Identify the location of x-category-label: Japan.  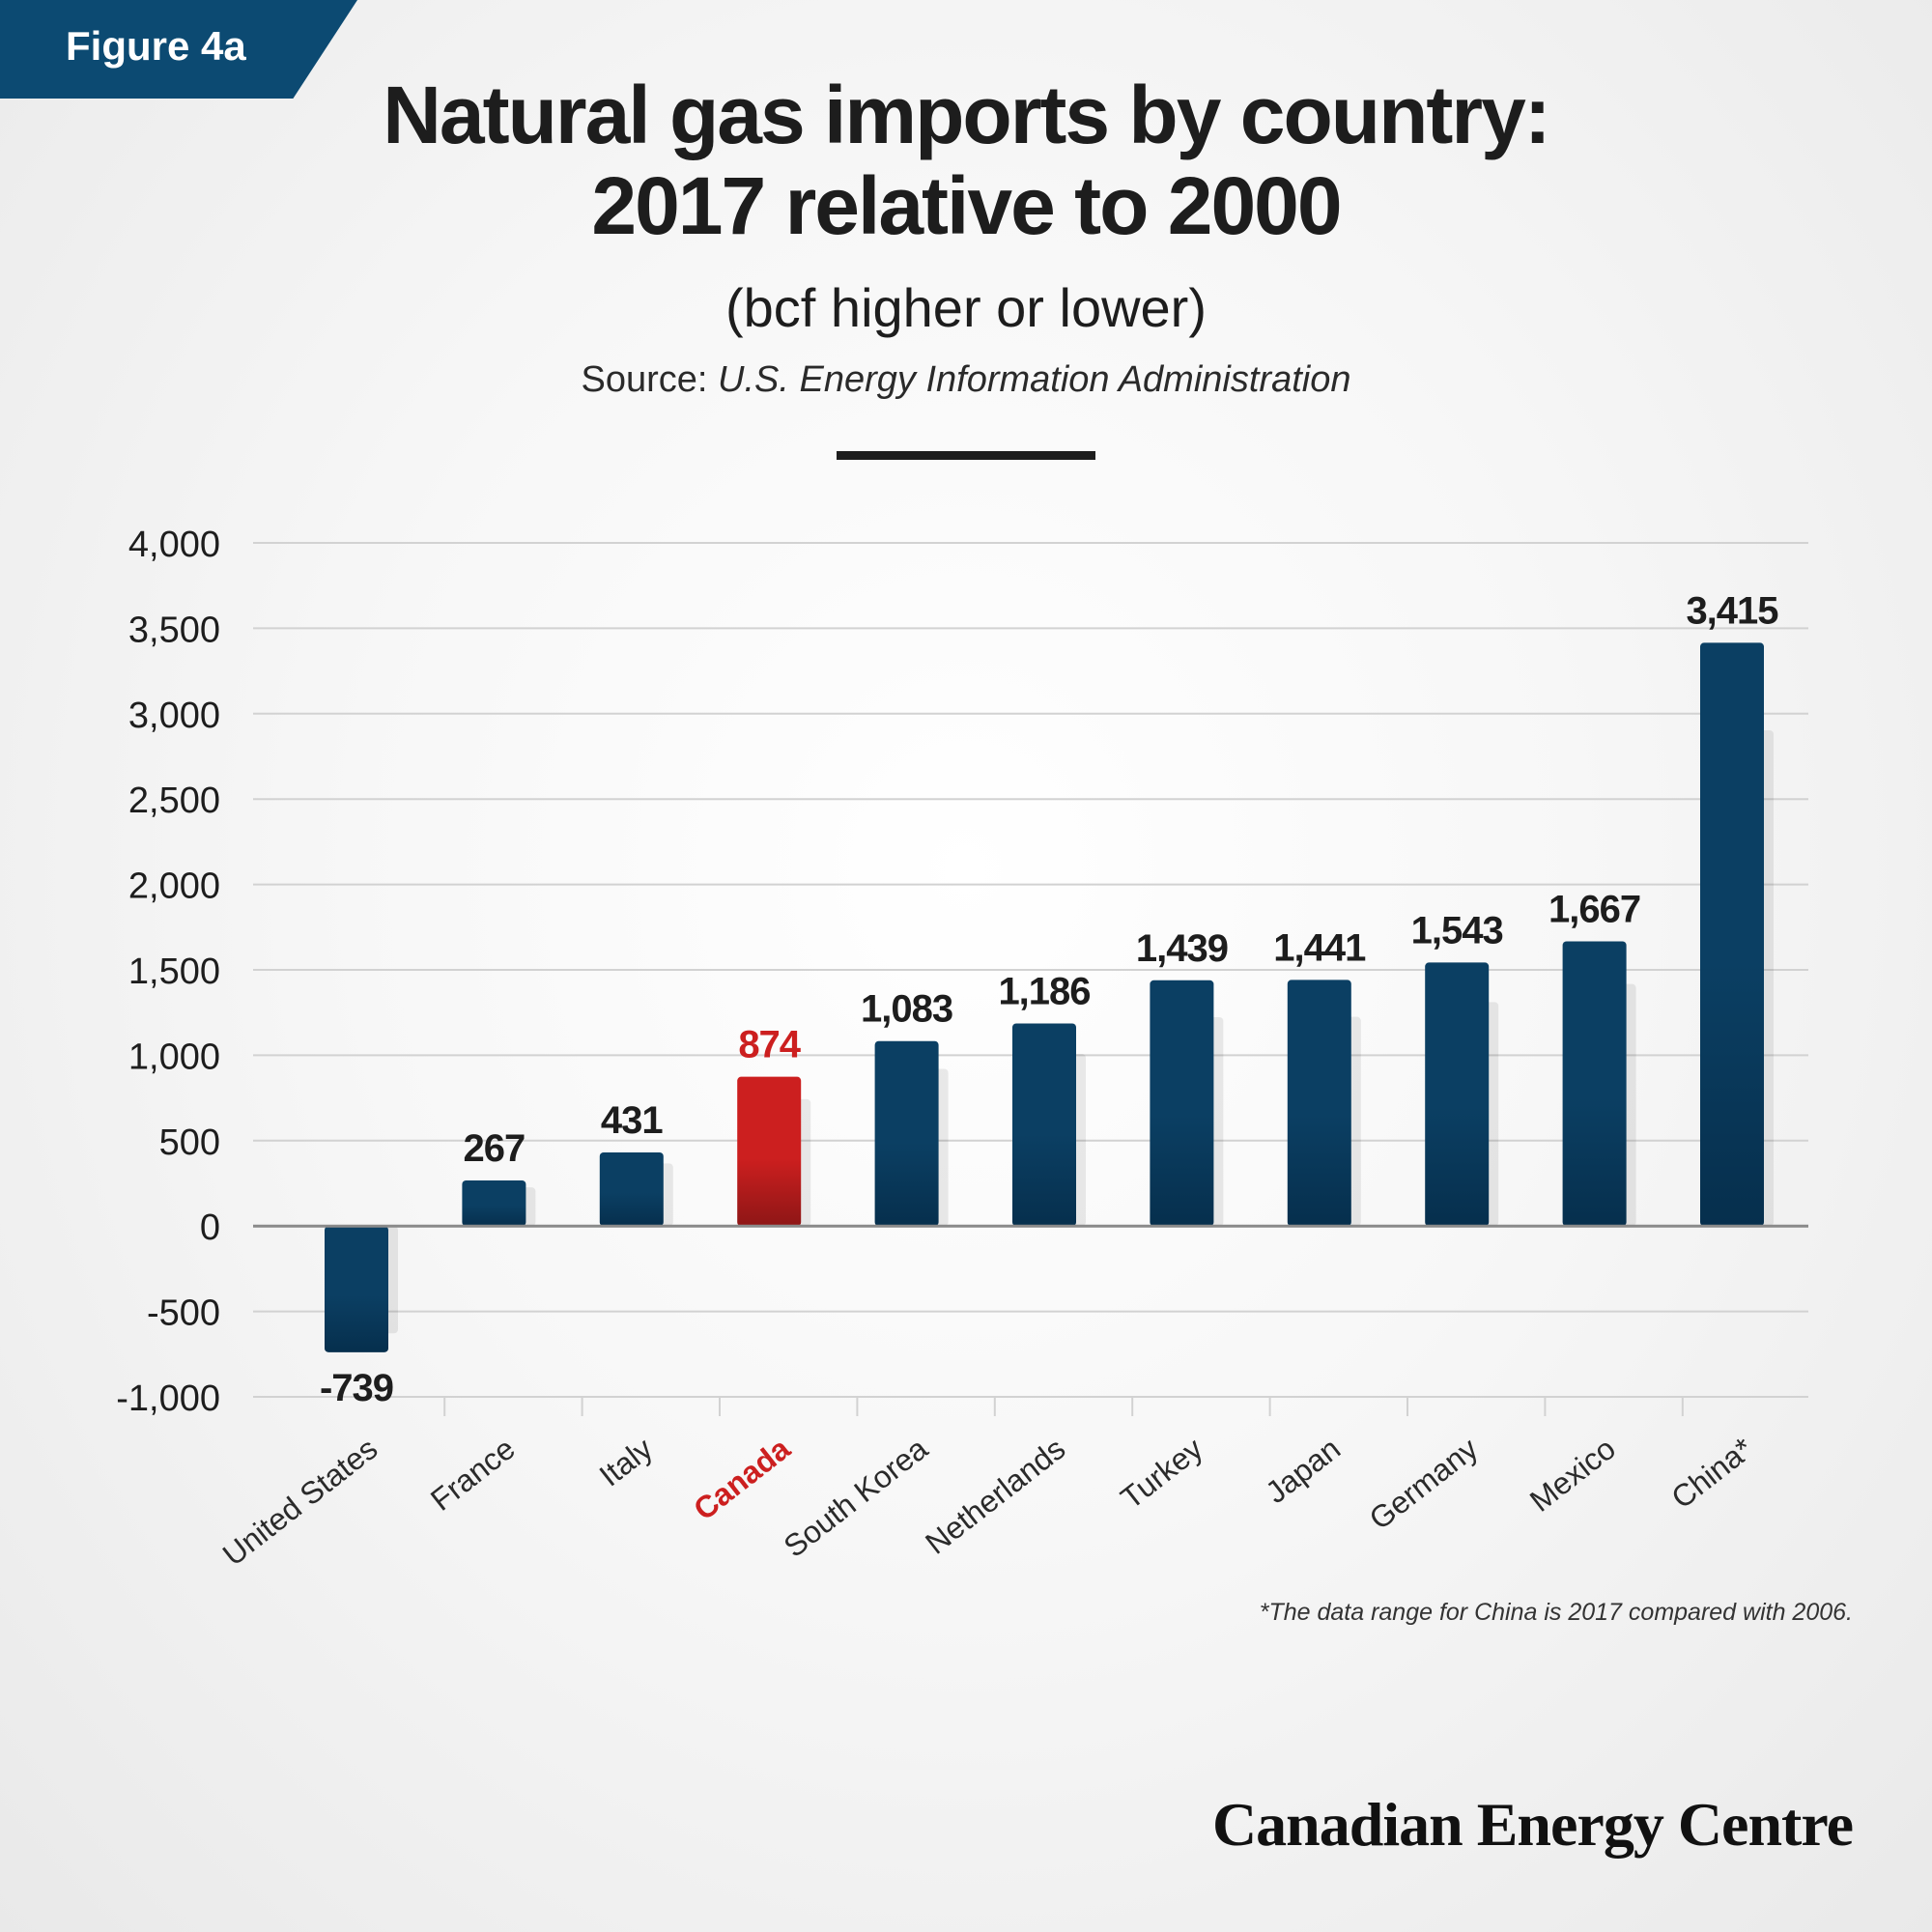
(1303, 1470).